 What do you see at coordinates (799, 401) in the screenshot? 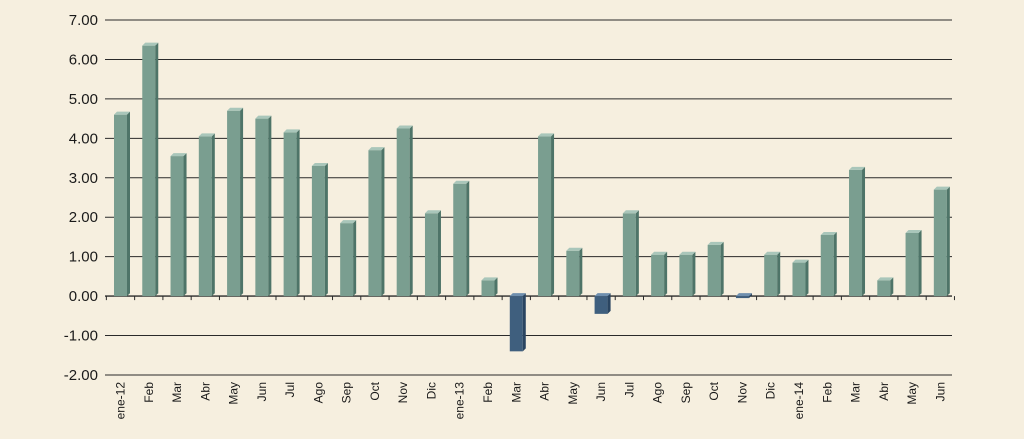
I see `x-tick-label: ene-14` at bounding box center [799, 401].